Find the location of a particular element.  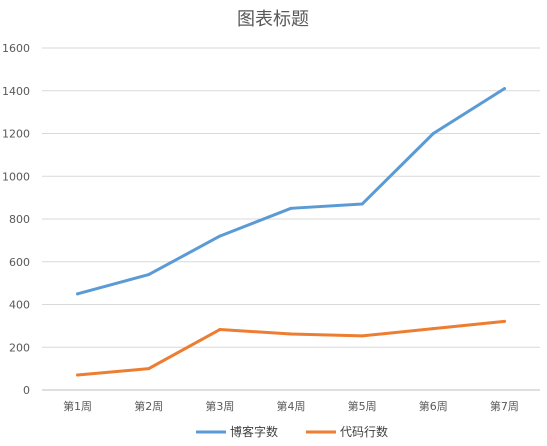

legend-label: 博客字数 is located at coordinates (254, 431).